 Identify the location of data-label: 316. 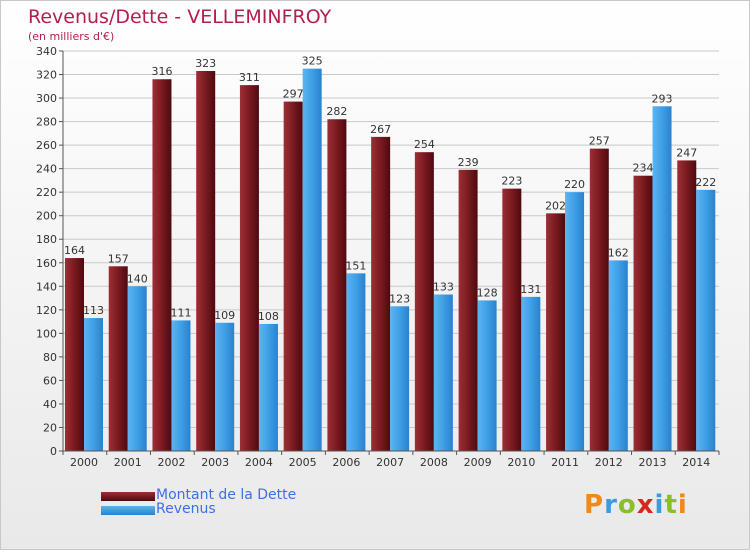
(161, 71).